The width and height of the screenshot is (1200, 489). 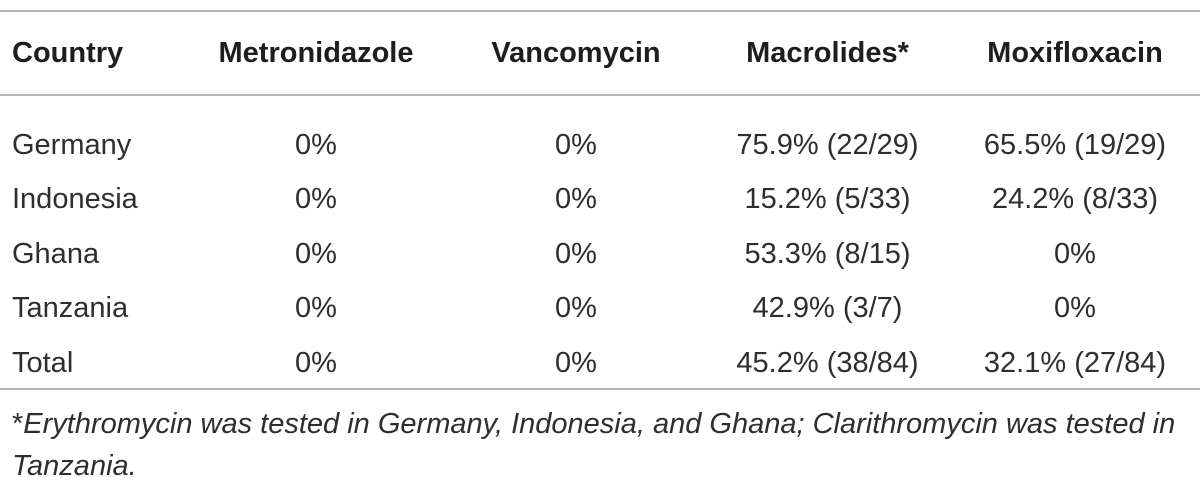 What do you see at coordinates (827, 362) in the screenshot?
I see `cell-macrolides: 45.2% (38/84)` at bounding box center [827, 362].